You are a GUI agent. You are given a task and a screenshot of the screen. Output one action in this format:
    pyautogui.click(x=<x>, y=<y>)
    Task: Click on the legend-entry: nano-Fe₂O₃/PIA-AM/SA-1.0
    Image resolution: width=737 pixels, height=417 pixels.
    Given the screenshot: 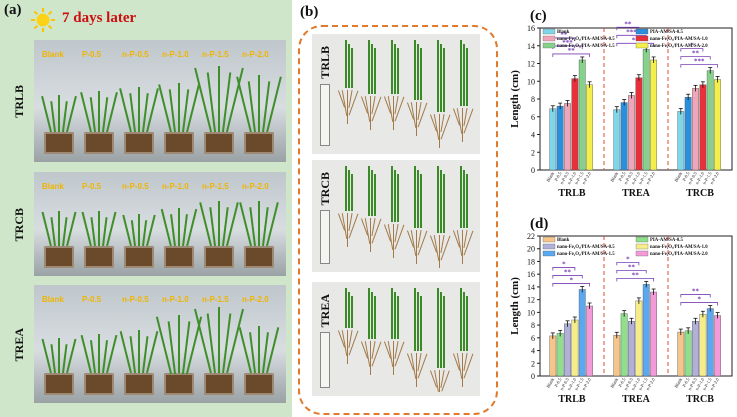 What is the action you would take?
    pyautogui.click(x=679, y=39)
    